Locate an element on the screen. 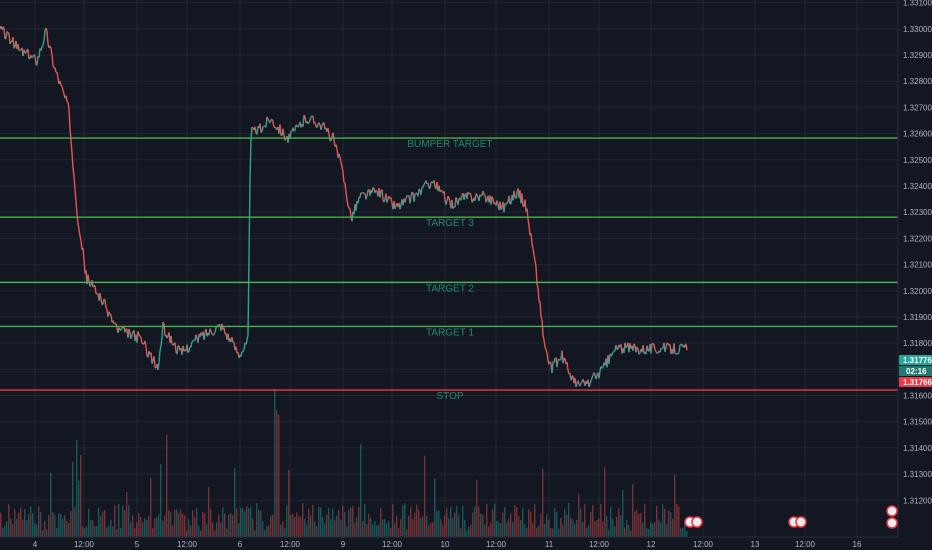 This screenshot has width=932, height=550. event-markers is located at coordinates (791, 517).